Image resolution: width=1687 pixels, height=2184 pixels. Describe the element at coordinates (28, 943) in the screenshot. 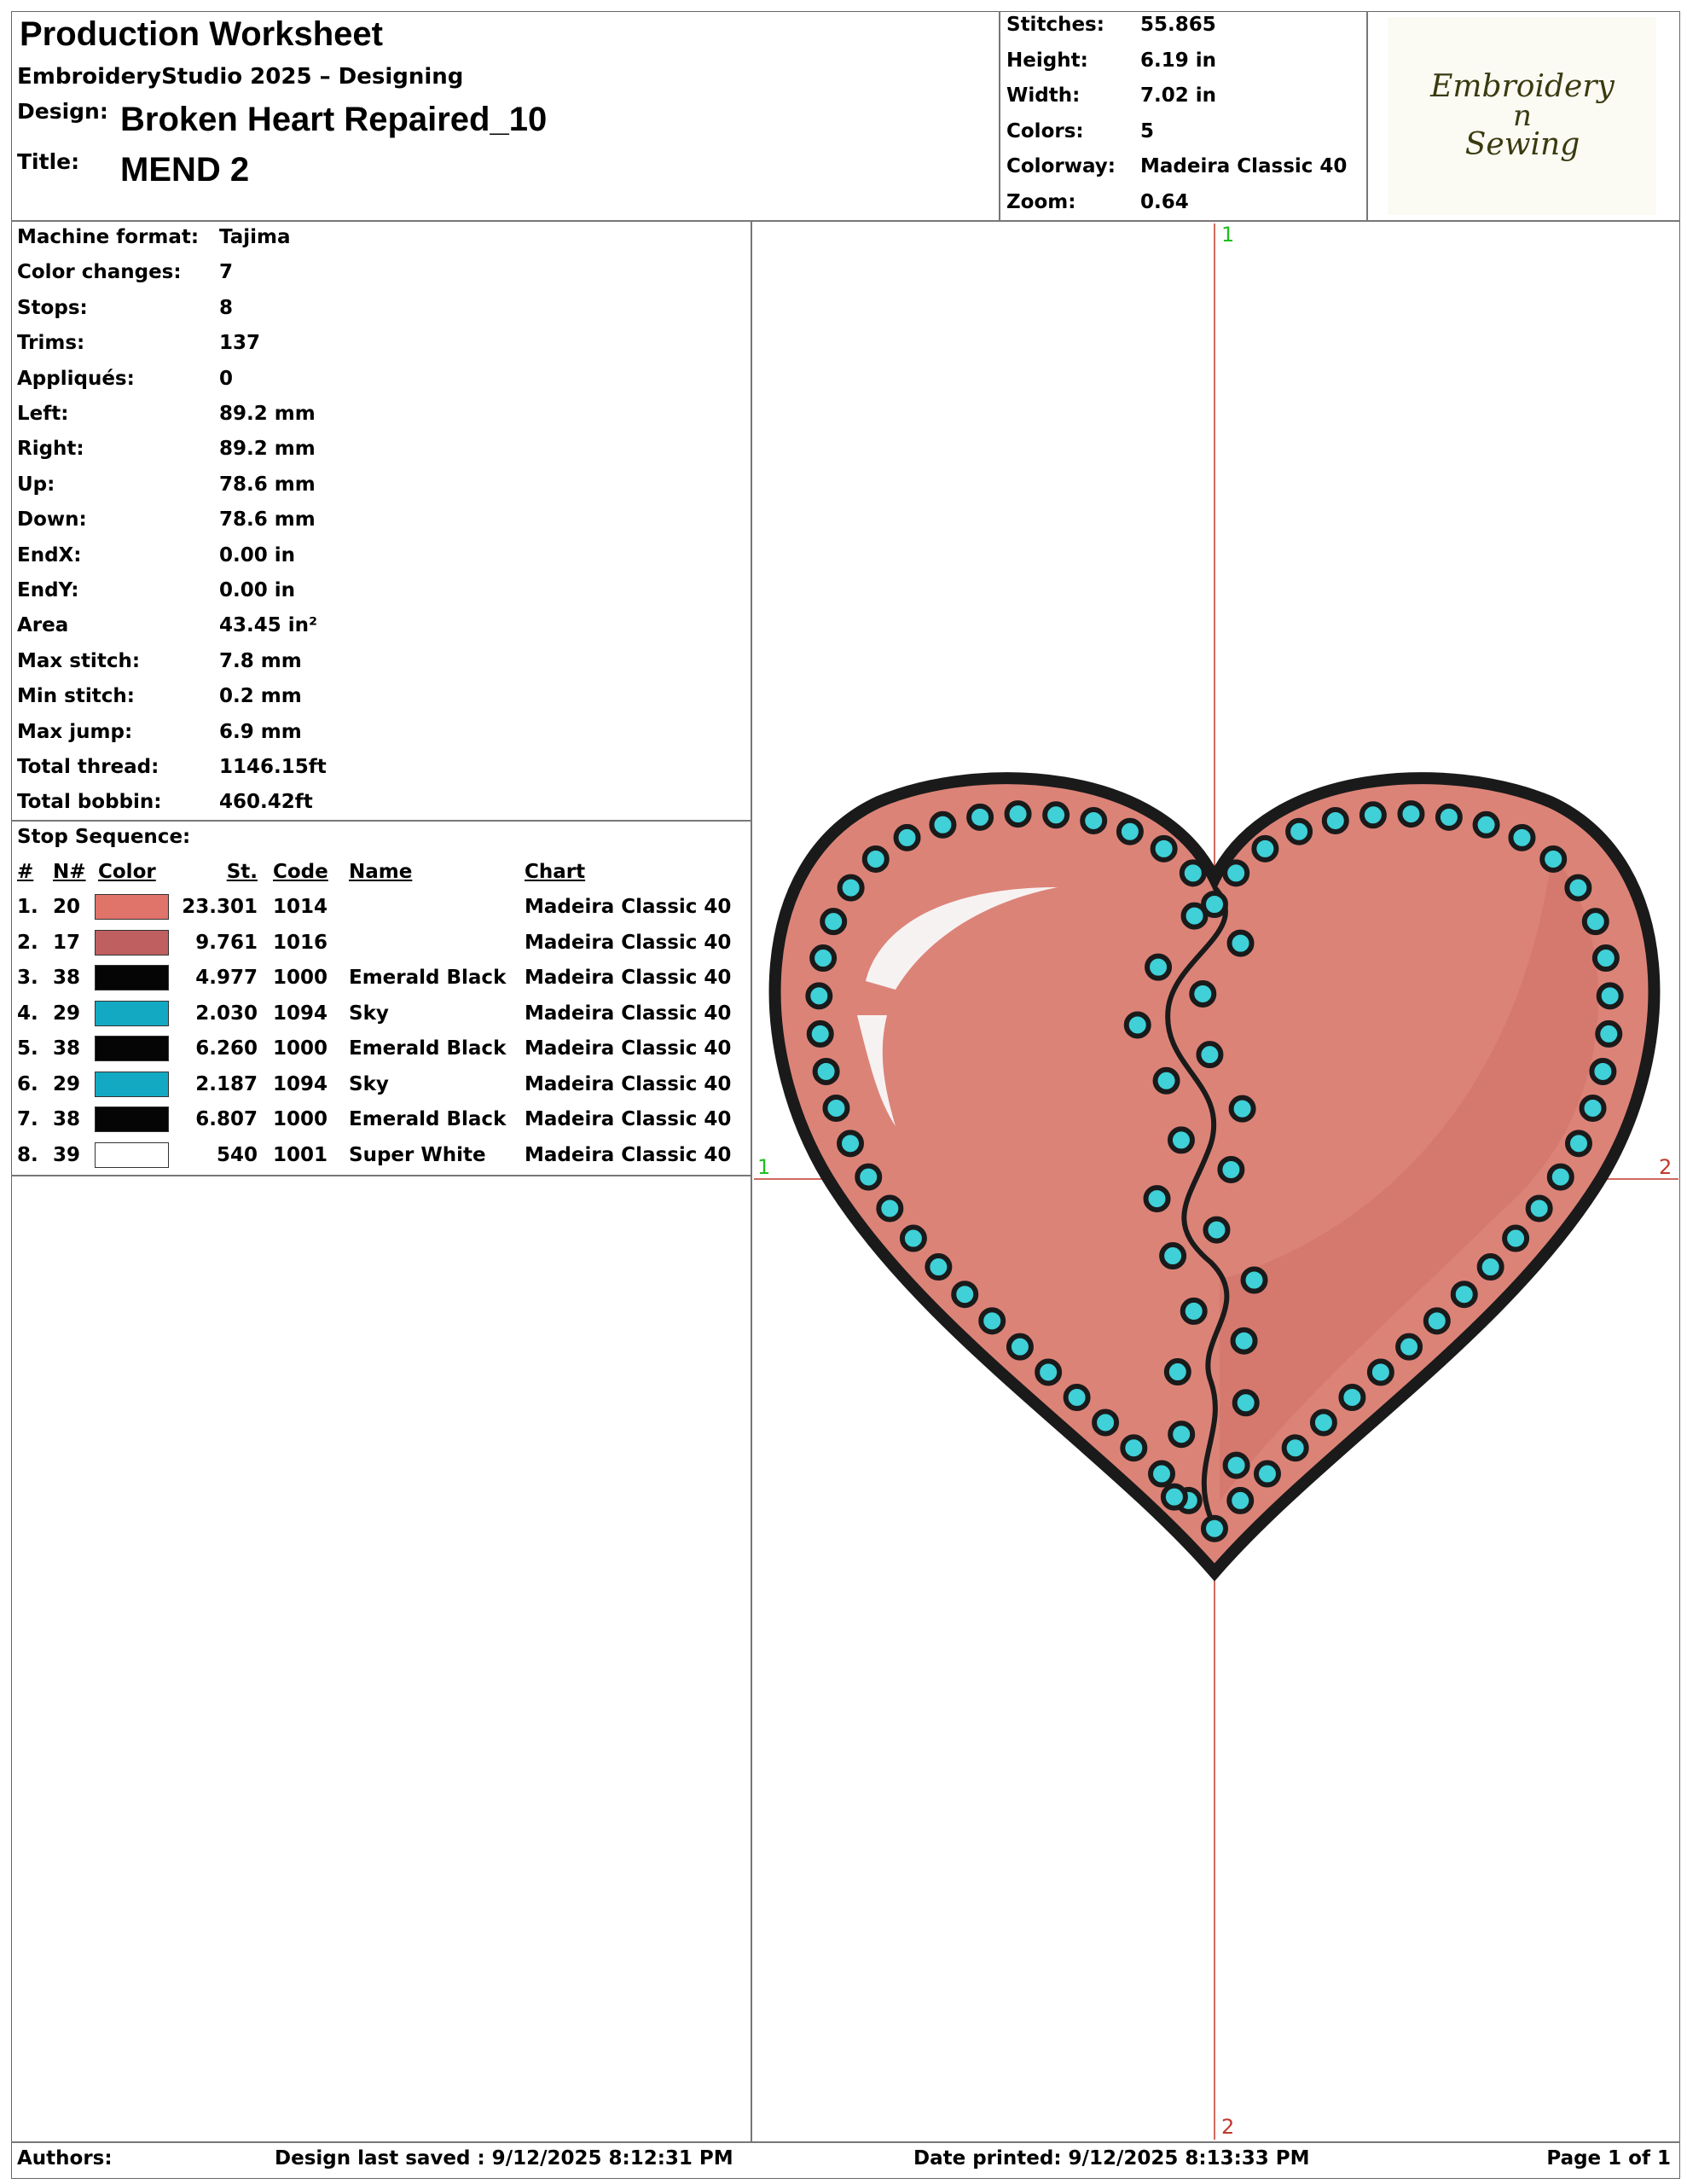

I see `stop-number: 2.` at that location.